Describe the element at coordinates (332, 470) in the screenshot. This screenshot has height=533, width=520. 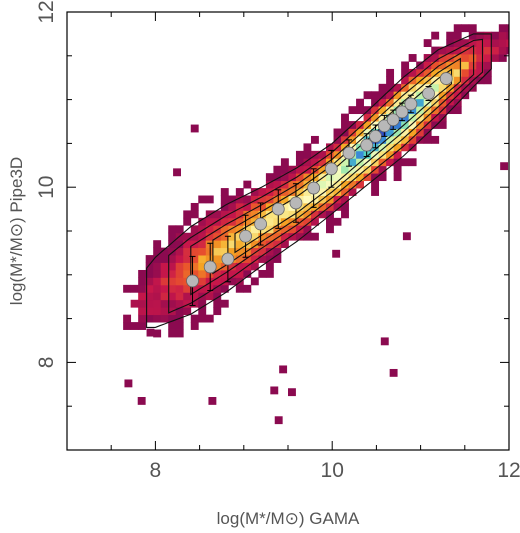
I see `x-tick-label: 10` at that location.